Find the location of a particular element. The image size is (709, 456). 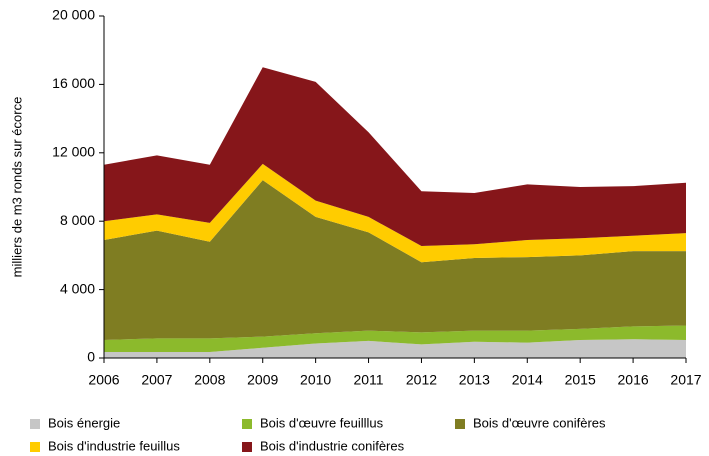

x-tick-label: 2008 is located at coordinates (209, 380).